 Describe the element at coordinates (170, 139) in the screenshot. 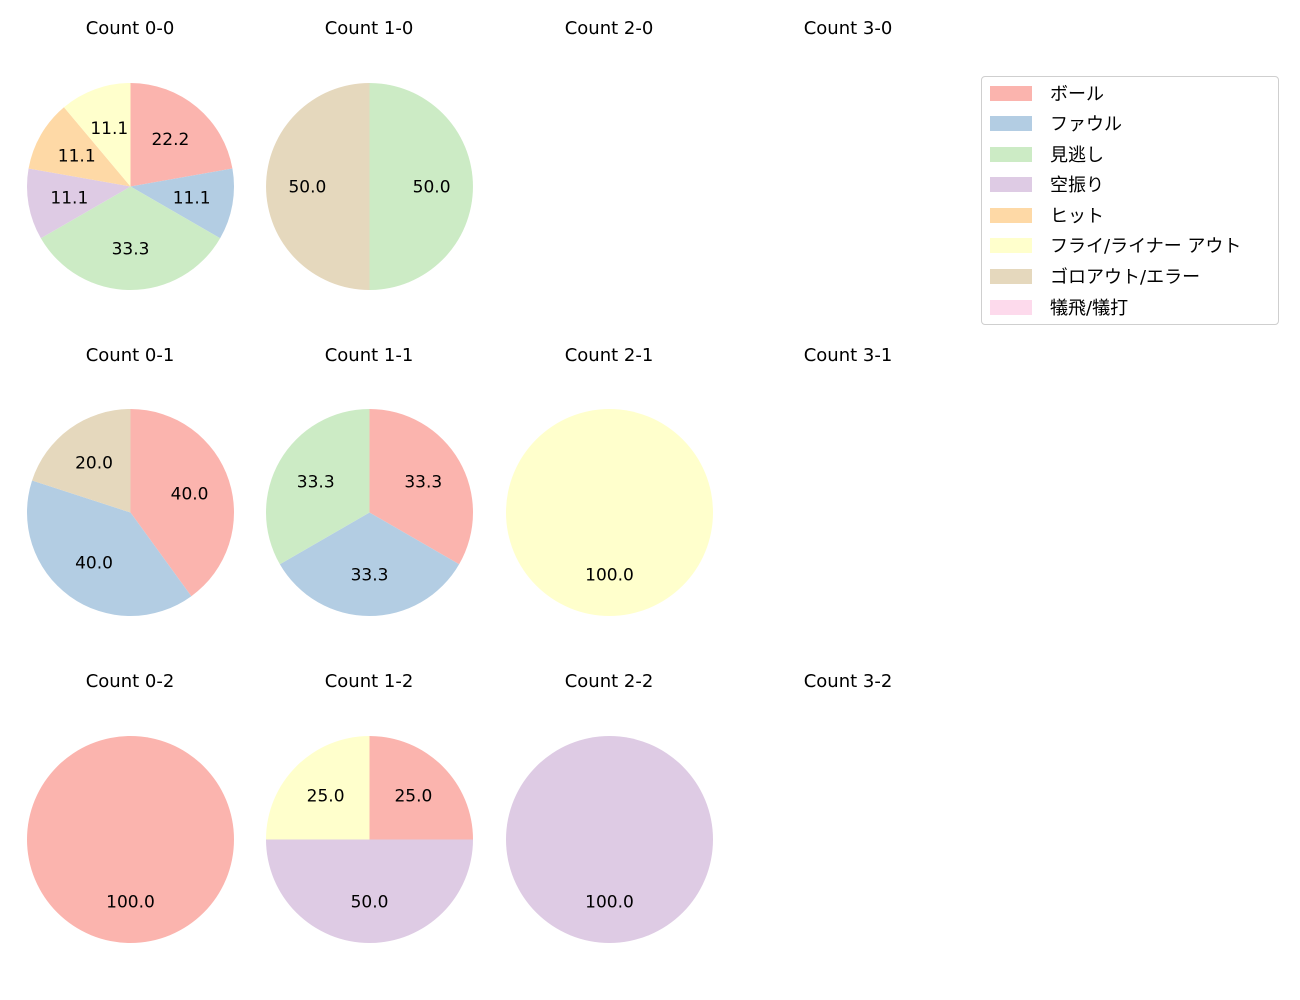

I see `slice-label: 22.2` at that location.